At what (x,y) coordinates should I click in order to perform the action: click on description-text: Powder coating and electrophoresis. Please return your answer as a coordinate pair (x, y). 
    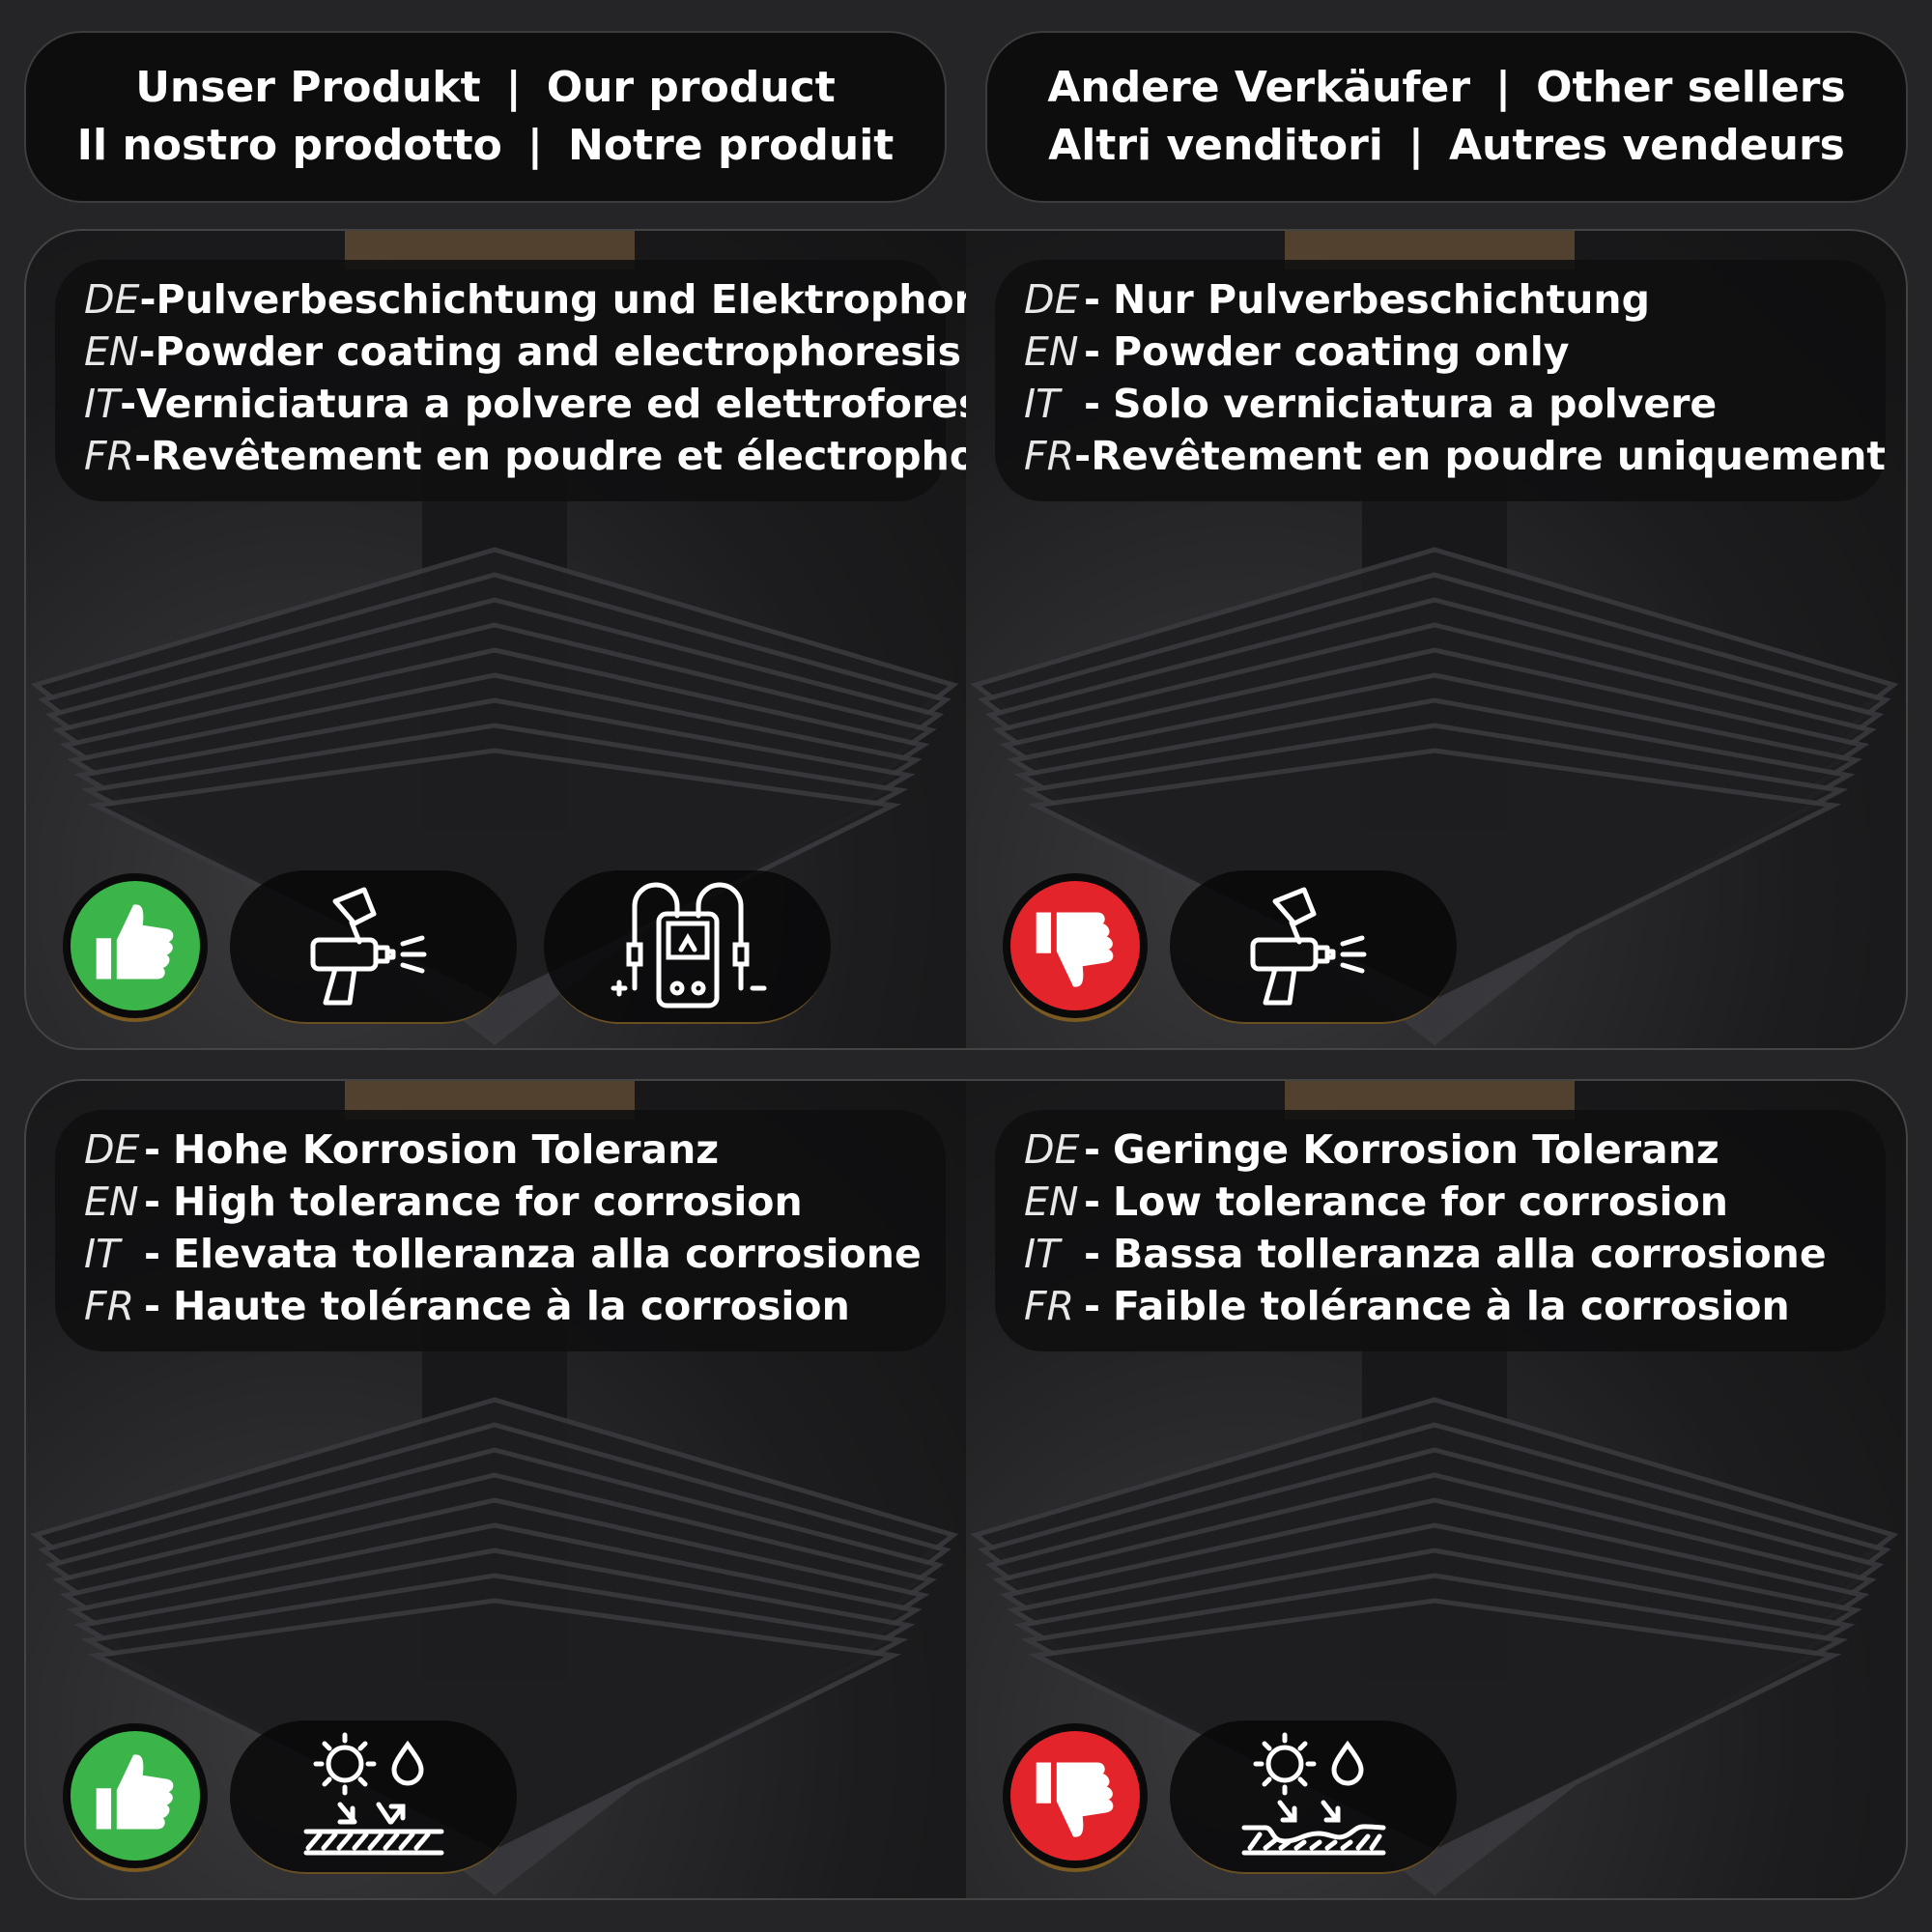
    Looking at the image, I should click on (558, 351).